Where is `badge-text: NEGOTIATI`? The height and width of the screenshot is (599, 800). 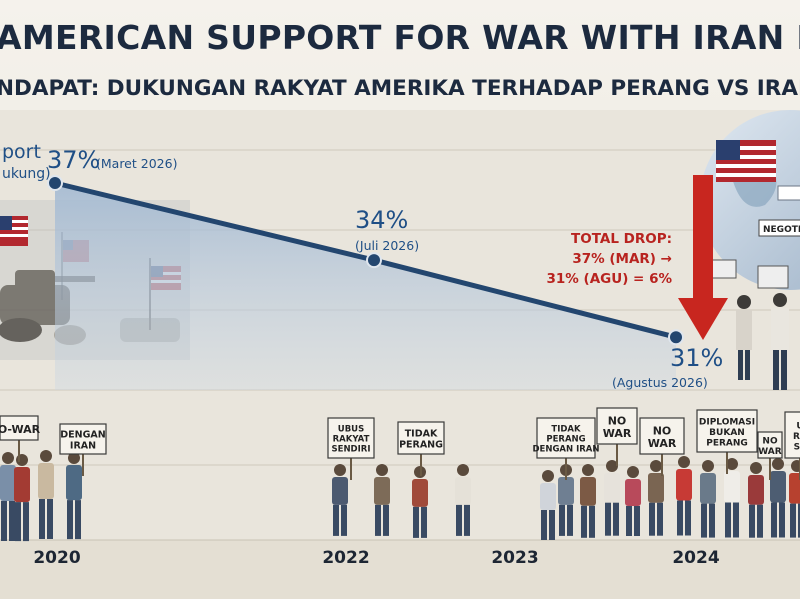
badge-text: NEGOTIATI is located at coordinates (781, 230).